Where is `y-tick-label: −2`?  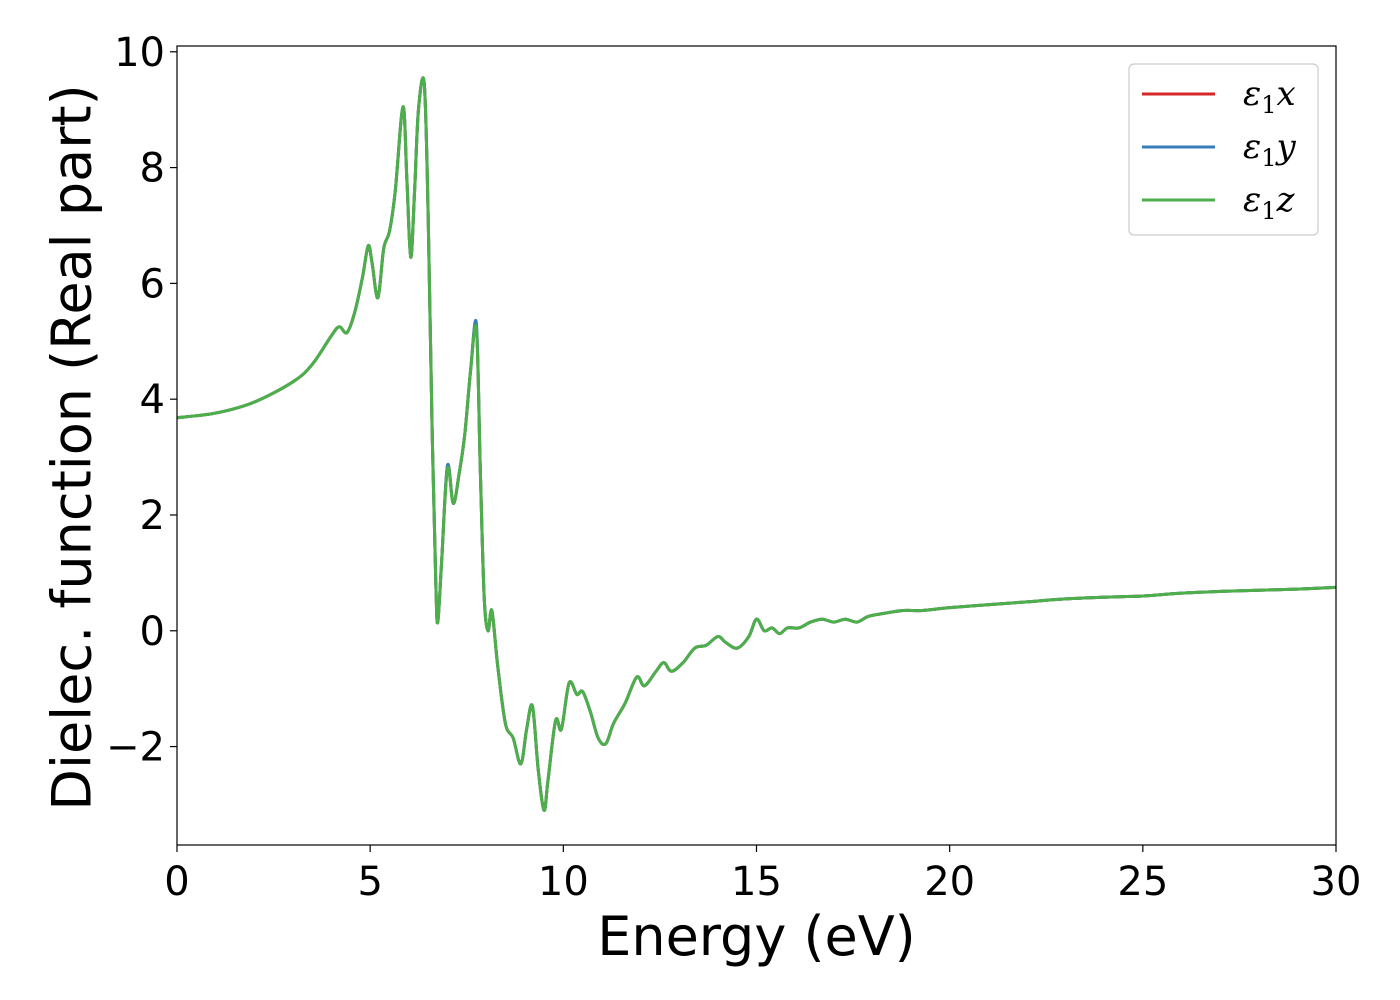 y-tick-label: −2 is located at coordinates (135, 748).